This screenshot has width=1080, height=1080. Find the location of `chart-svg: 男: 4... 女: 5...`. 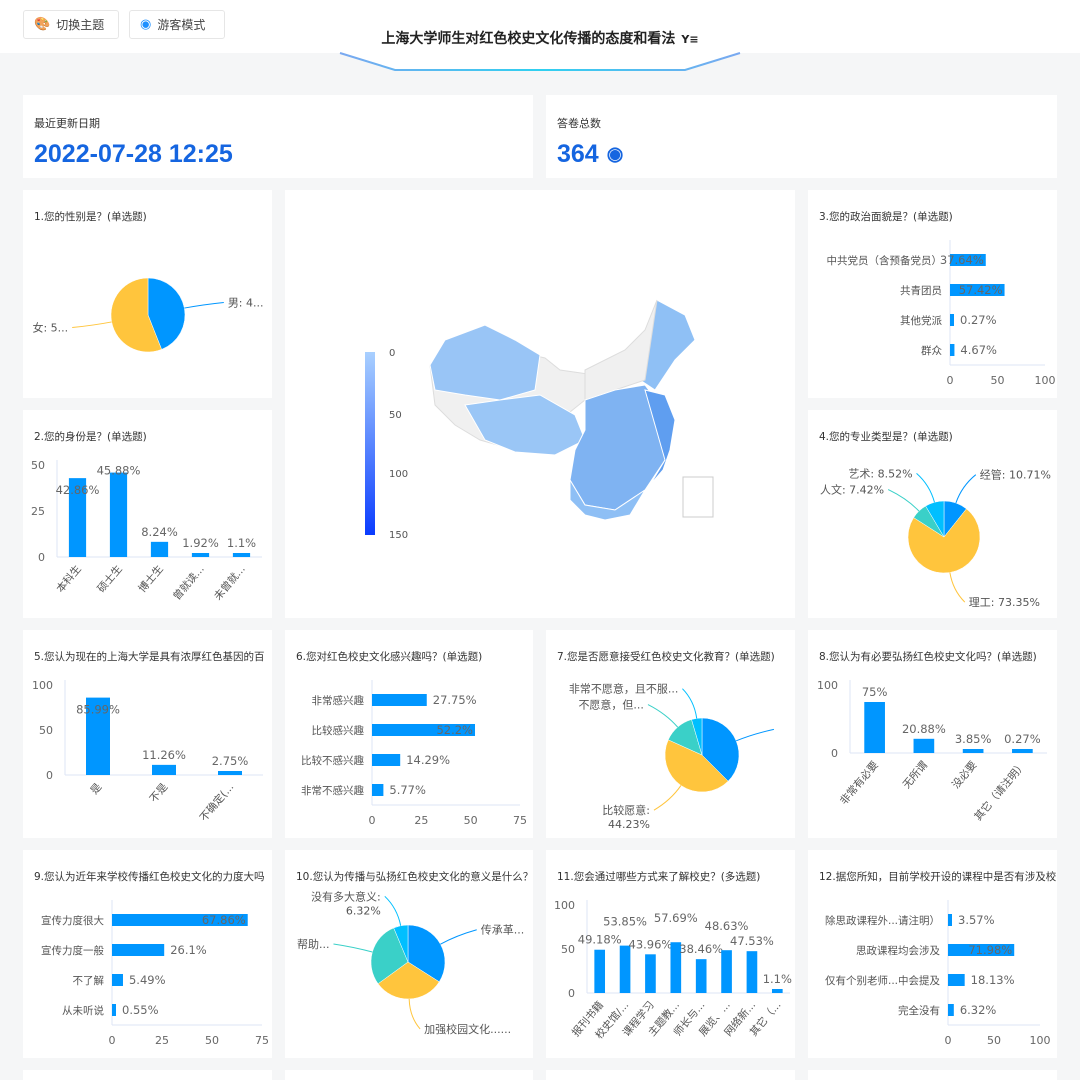

chart-svg: 男: 4... 女: 5... is located at coordinates (148, 315).